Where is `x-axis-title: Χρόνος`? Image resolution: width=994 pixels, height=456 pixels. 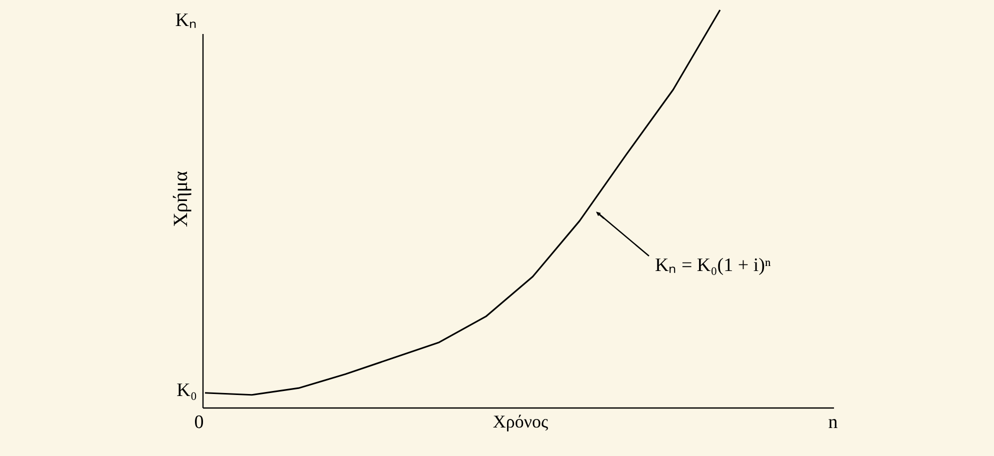 x-axis-title: Χρόνος is located at coordinates (520, 422).